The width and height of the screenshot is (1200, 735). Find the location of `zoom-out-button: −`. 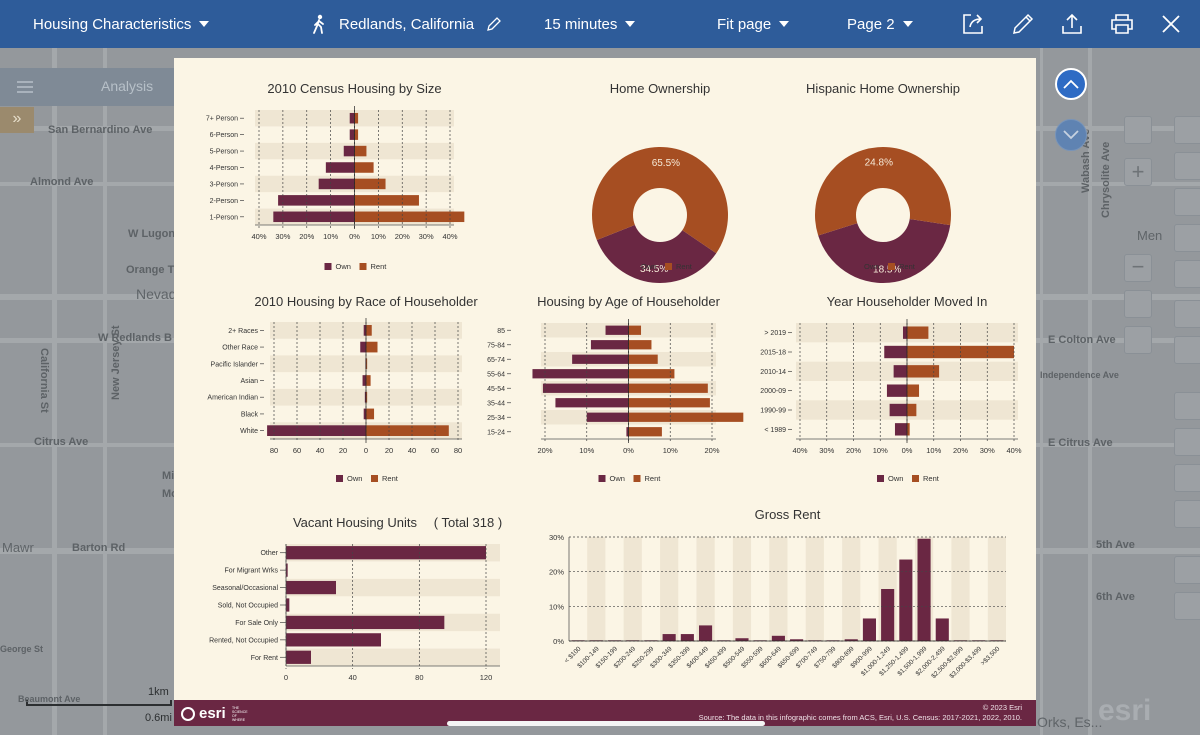

zoom-out-button: − is located at coordinates (1138, 268).